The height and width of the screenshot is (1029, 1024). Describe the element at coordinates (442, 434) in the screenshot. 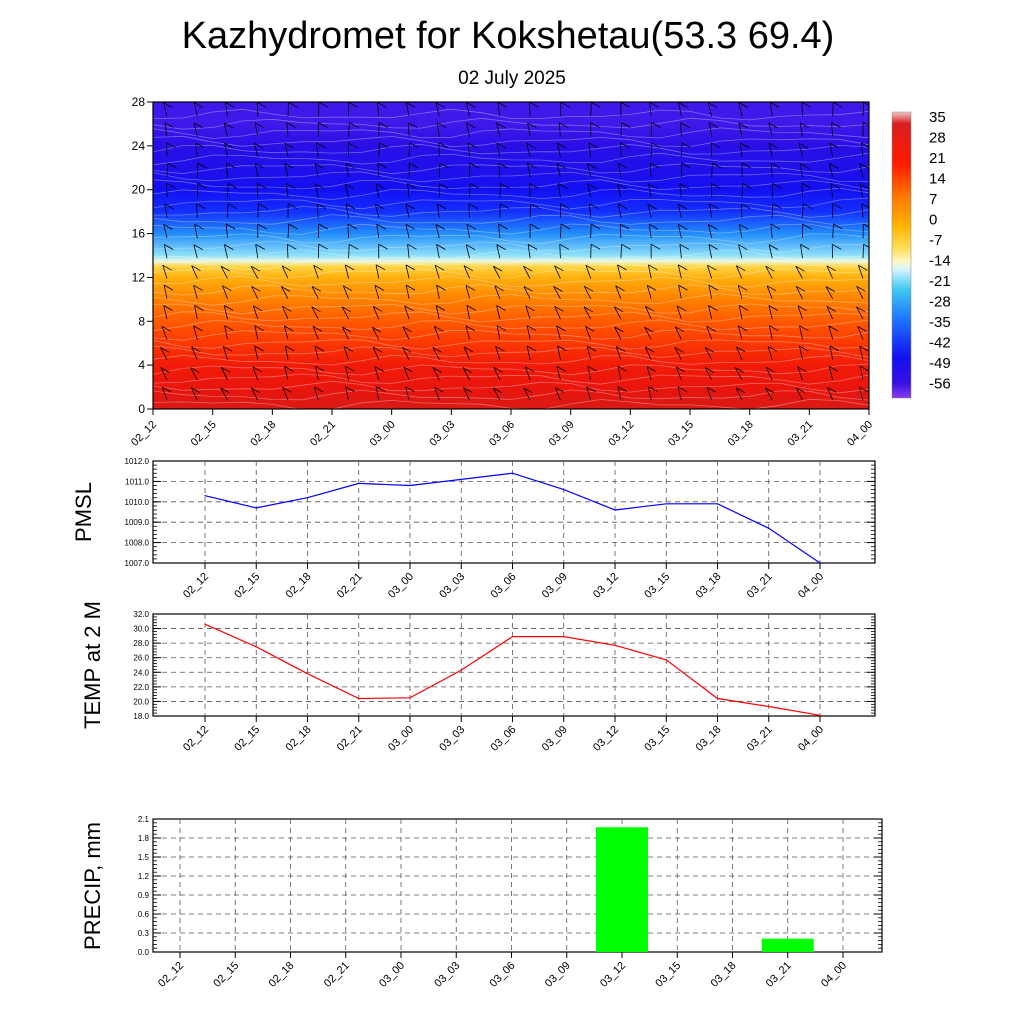

I see `heatmap-x-tick-label: 03_03` at that location.